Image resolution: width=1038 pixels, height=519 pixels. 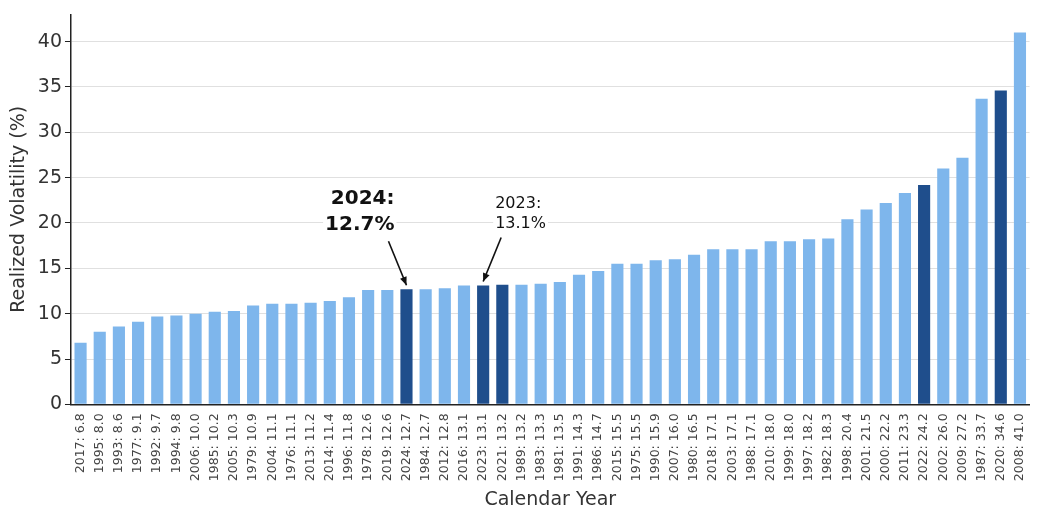 What do you see at coordinates (49, 175) in the screenshot?
I see `y-tick-label: 25` at bounding box center [49, 175].